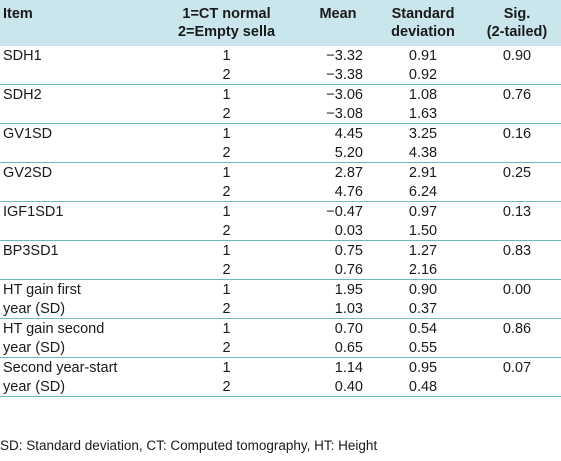 The height and width of the screenshot is (461, 561). Describe the element at coordinates (280, 94) in the screenshot. I see `table-row: SDH2 1 −3.06 1.08 0.76` at that location.